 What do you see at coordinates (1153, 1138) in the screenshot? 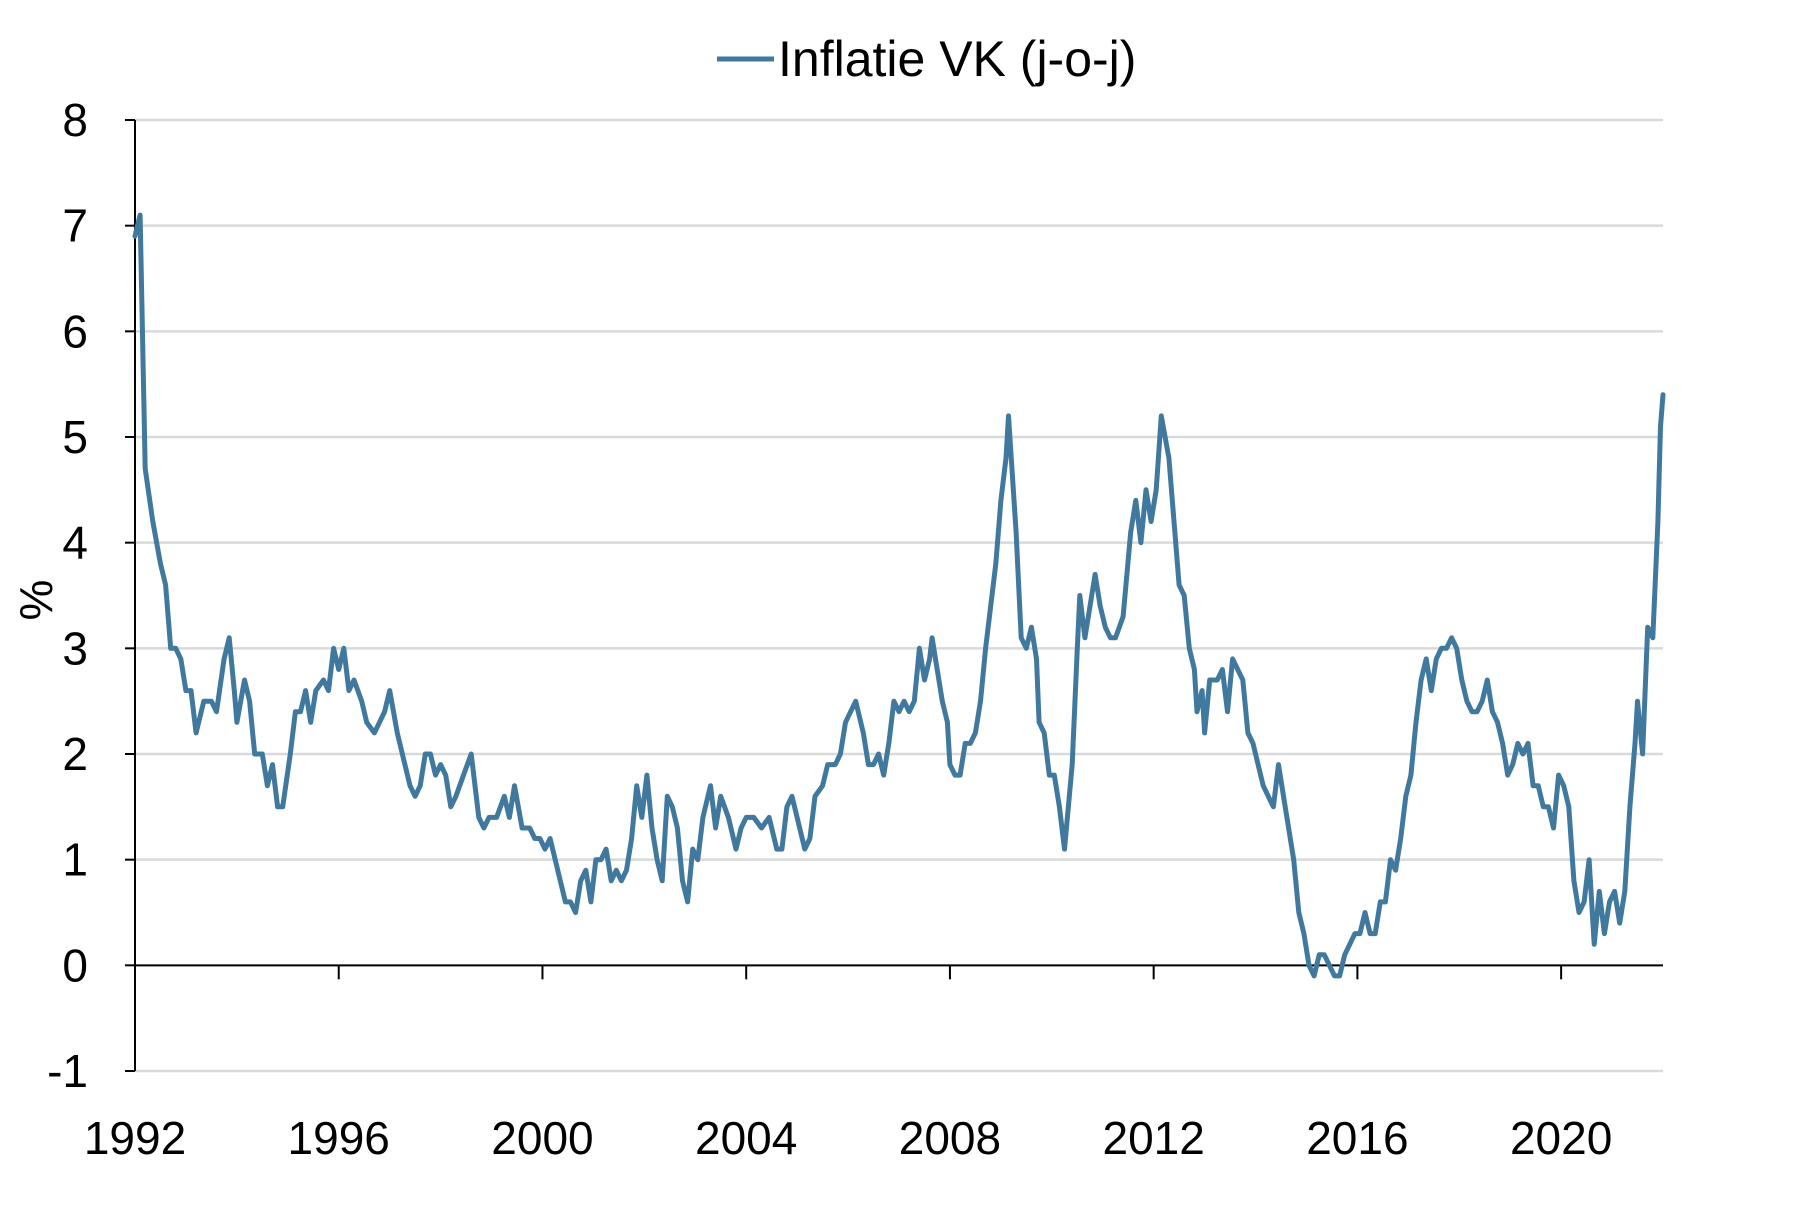
I see `x-tick-label: 2012` at bounding box center [1153, 1138].